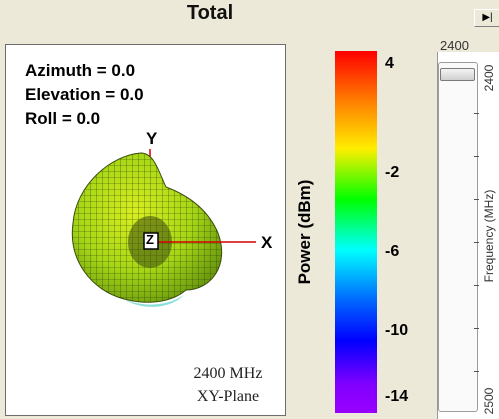 The height and width of the screenshot is (419, 499). I want to click on frequency-slider-thumb, so click(457, 74).